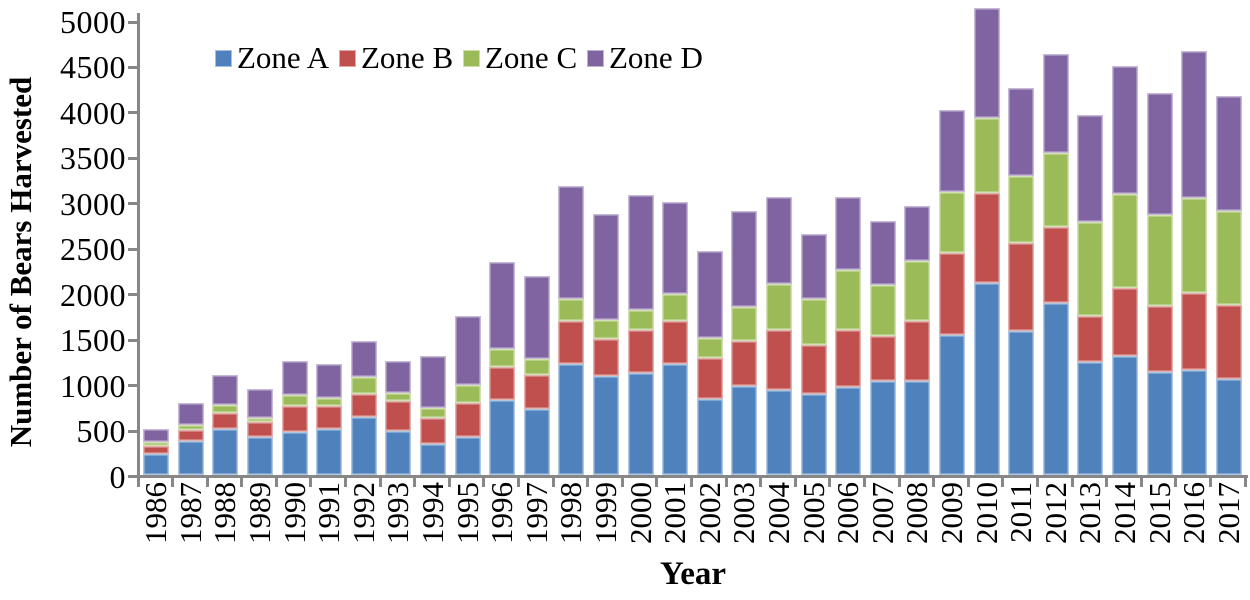 This screenshot has height=600, width=1250. Describe the element at coordinates (190, 513) in the screenshot. I see `x-tick-label: 1987` at that location.